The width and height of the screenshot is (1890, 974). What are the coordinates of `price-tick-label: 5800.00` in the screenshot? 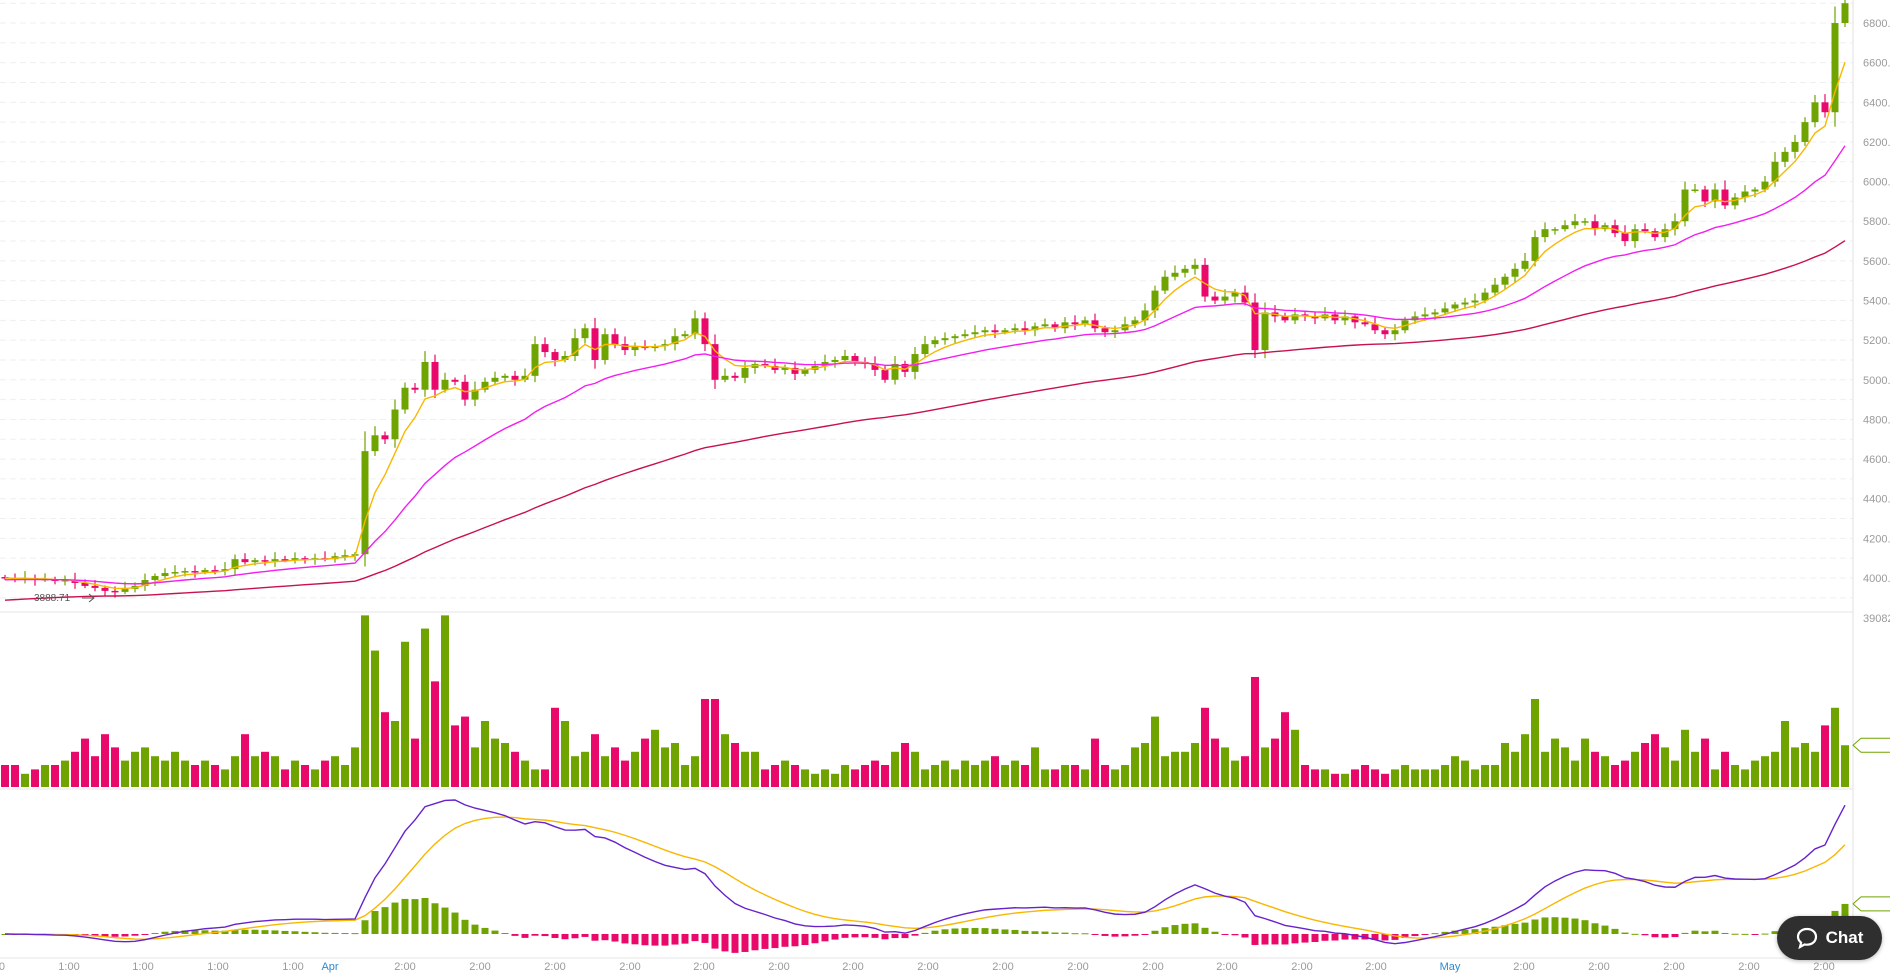 It's located at (1876, 222).